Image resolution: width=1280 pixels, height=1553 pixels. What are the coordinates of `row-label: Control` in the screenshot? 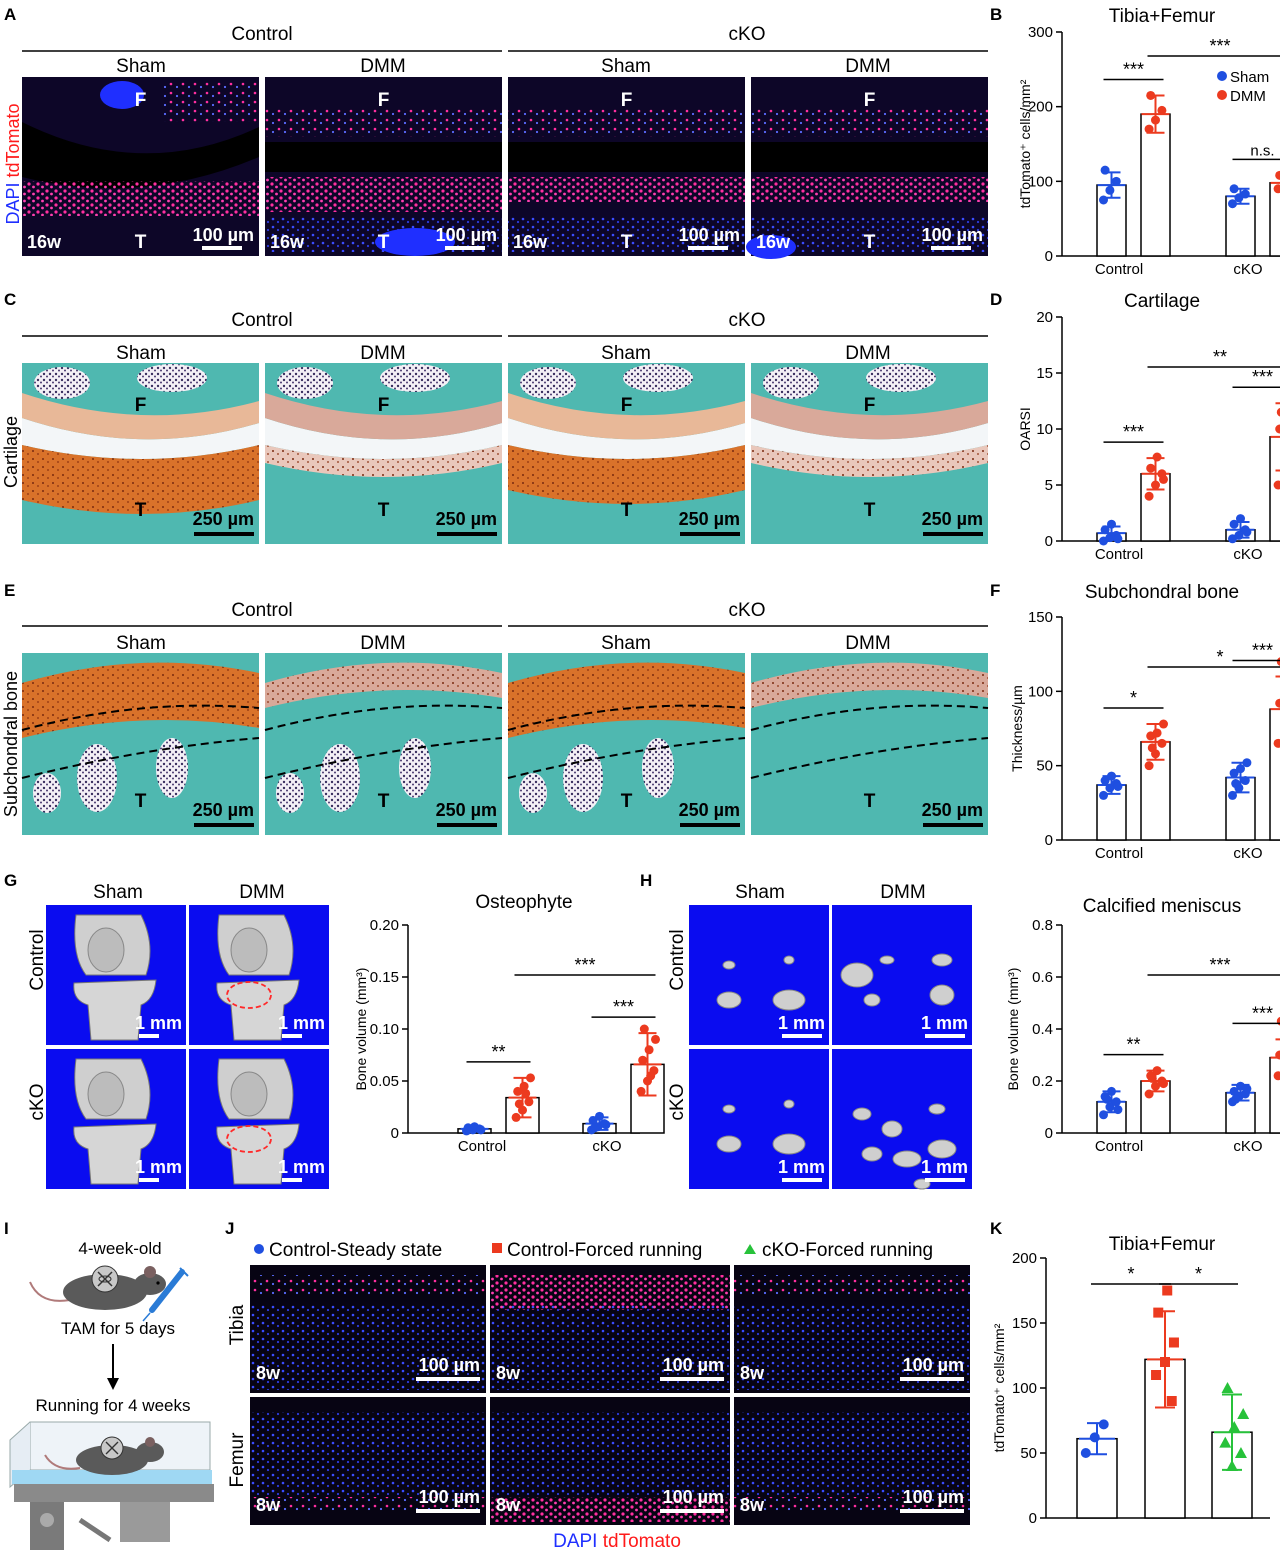 It's located at (677, 959).